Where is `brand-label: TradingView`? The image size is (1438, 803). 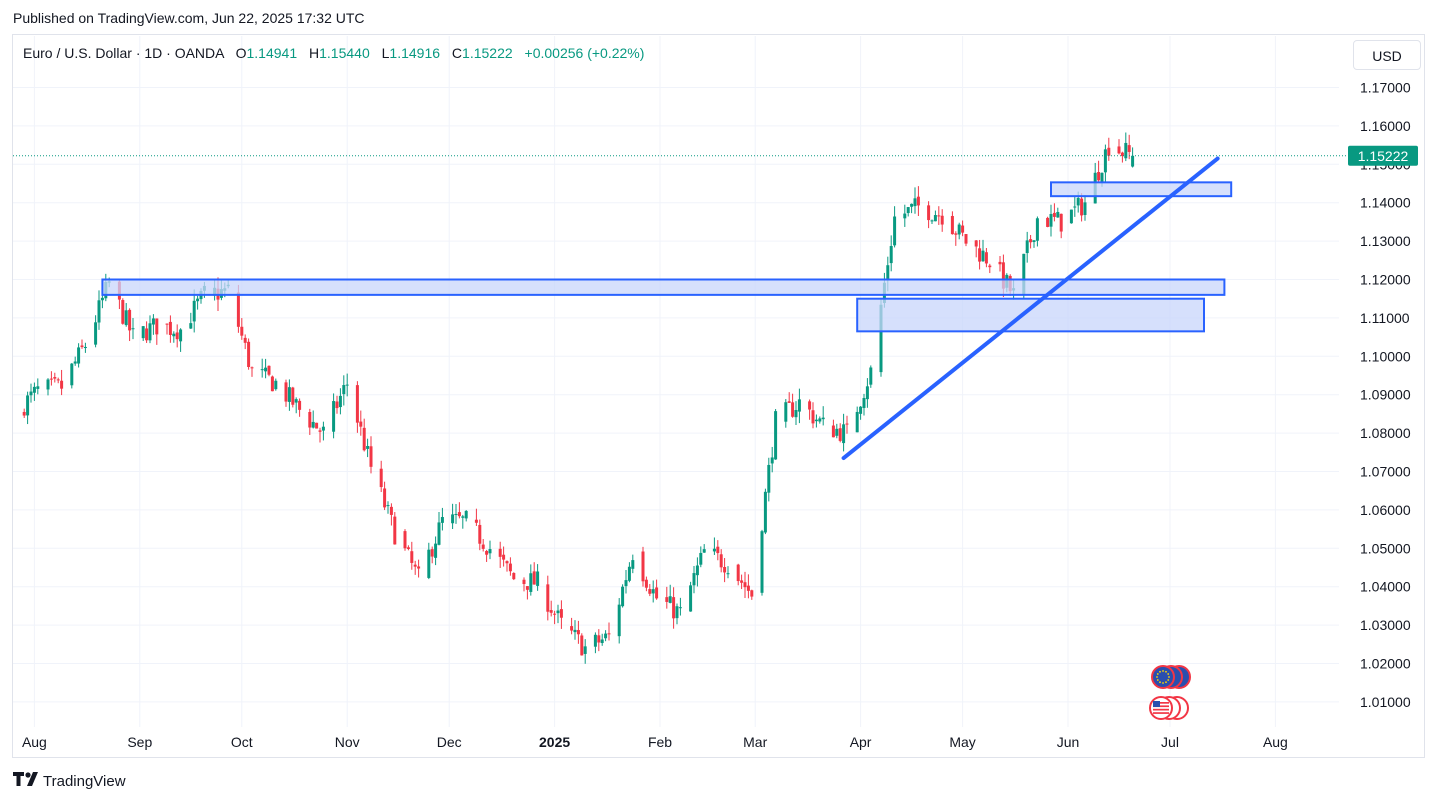 brand-label: TradingView is located at coordinates (84, 781).